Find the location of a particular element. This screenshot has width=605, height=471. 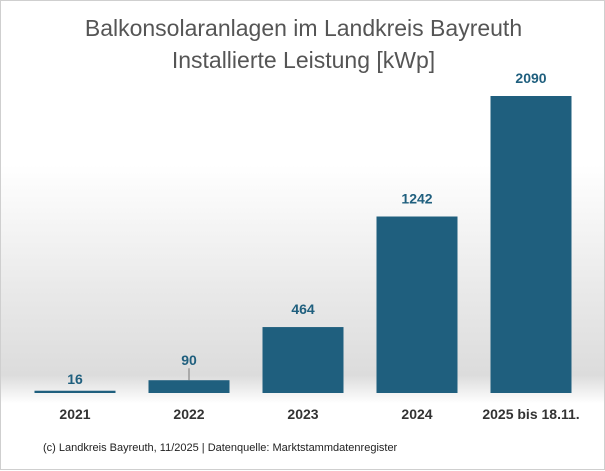

value-label: 90 is located at coordinates (189, 360).